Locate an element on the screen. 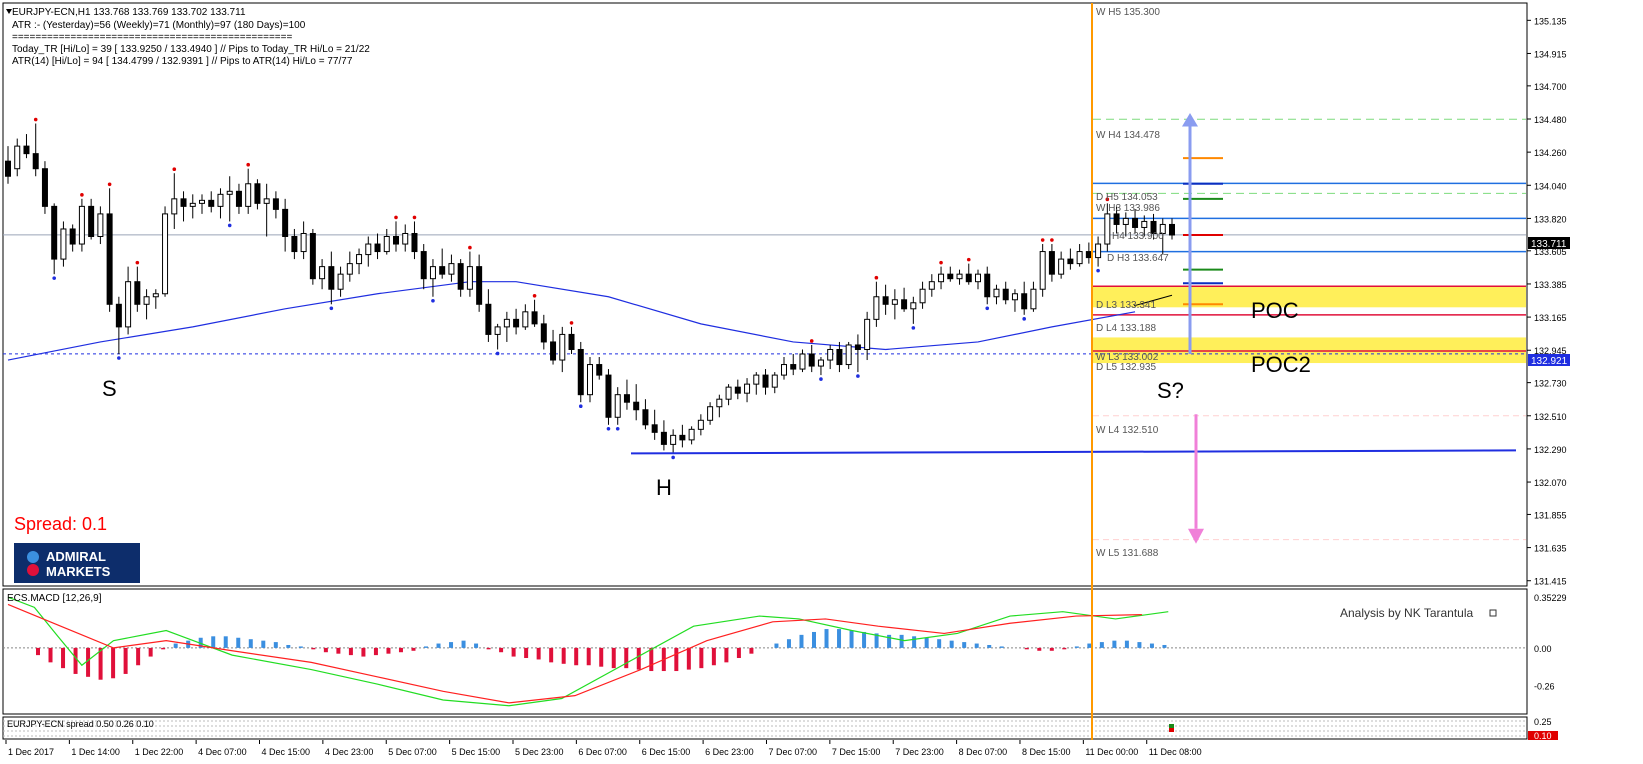 The height and width of the screenshot is (764, 1643). time-tick-label: 5 Dec 15:00 is located at coordinates (476, 752).